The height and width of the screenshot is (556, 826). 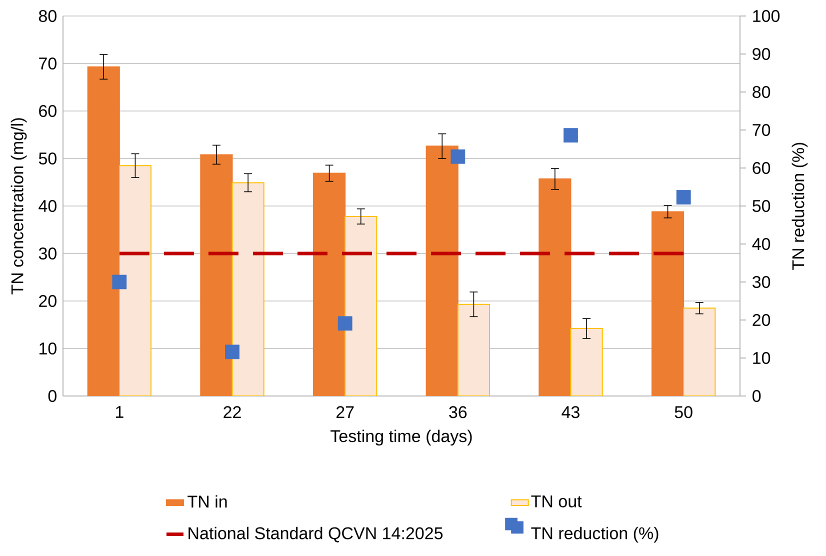 I want to click on x-axis-title: Testing time (days), so click(x=401, y=438).